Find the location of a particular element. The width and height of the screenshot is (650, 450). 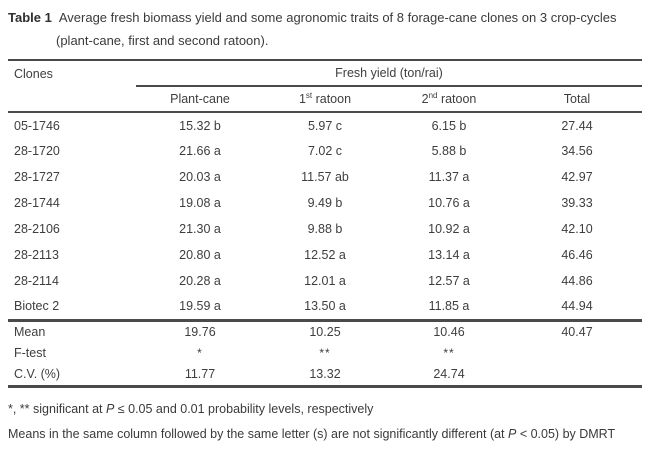

first-ratoon-mean-cell: 10.25 is located at coordinates (325, 331).